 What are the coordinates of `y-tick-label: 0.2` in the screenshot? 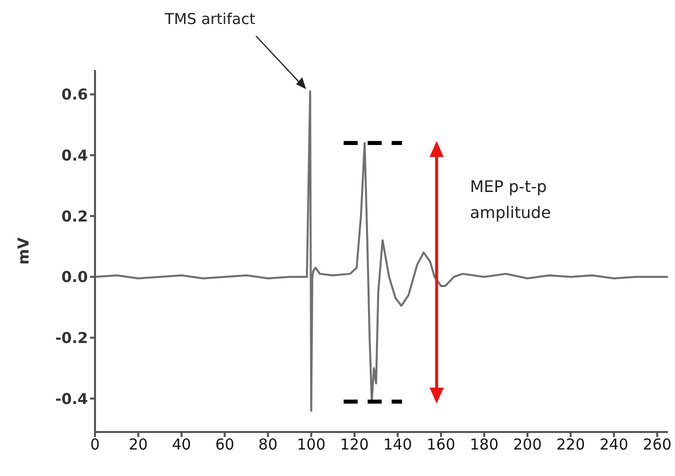 It's located at (74, 216).